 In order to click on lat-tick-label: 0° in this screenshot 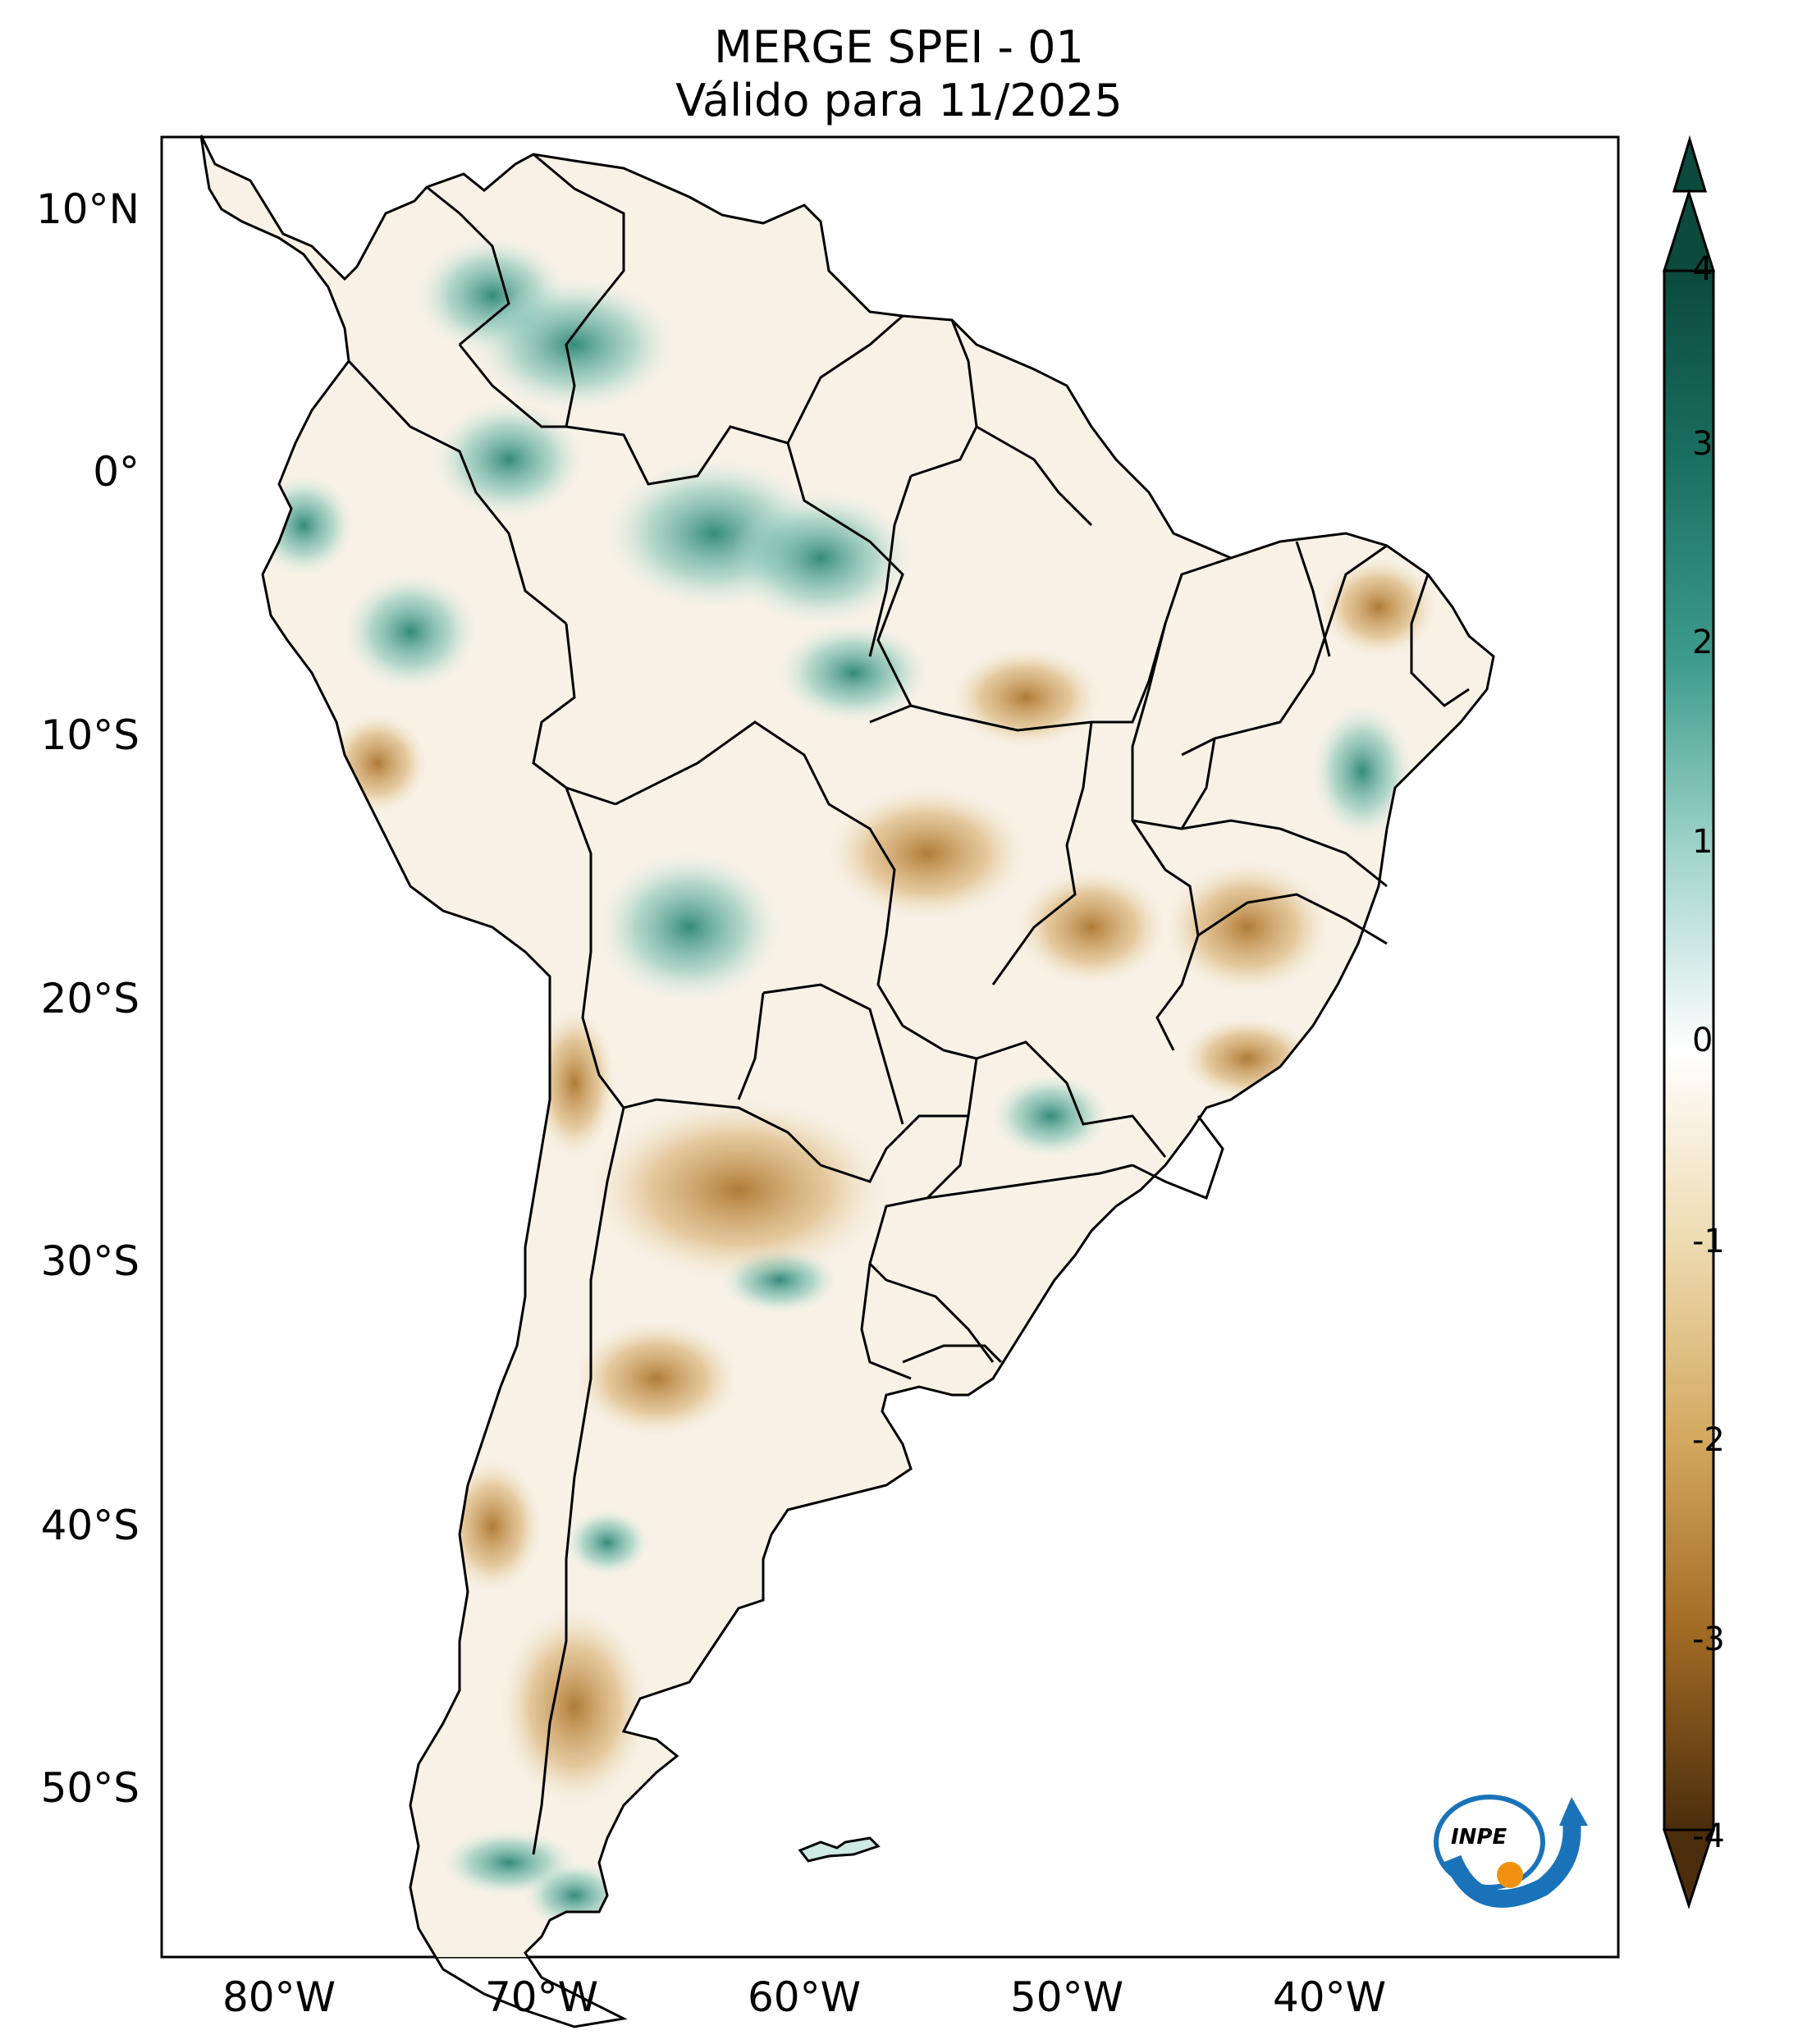, I will do `click(116, 472)`.